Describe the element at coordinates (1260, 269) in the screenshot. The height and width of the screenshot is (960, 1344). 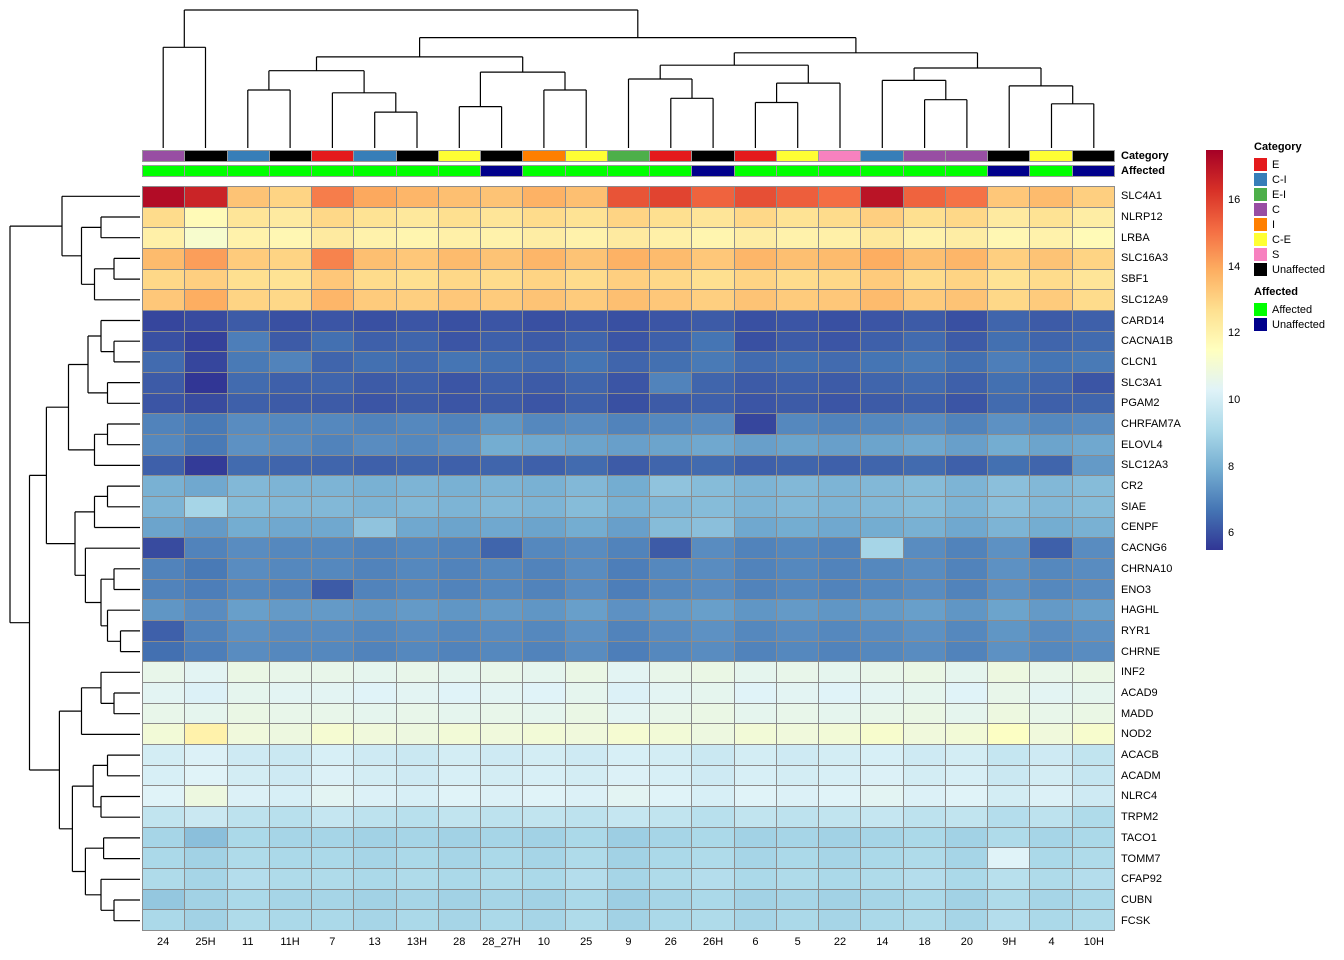
I see `legend-swatch` at that location.